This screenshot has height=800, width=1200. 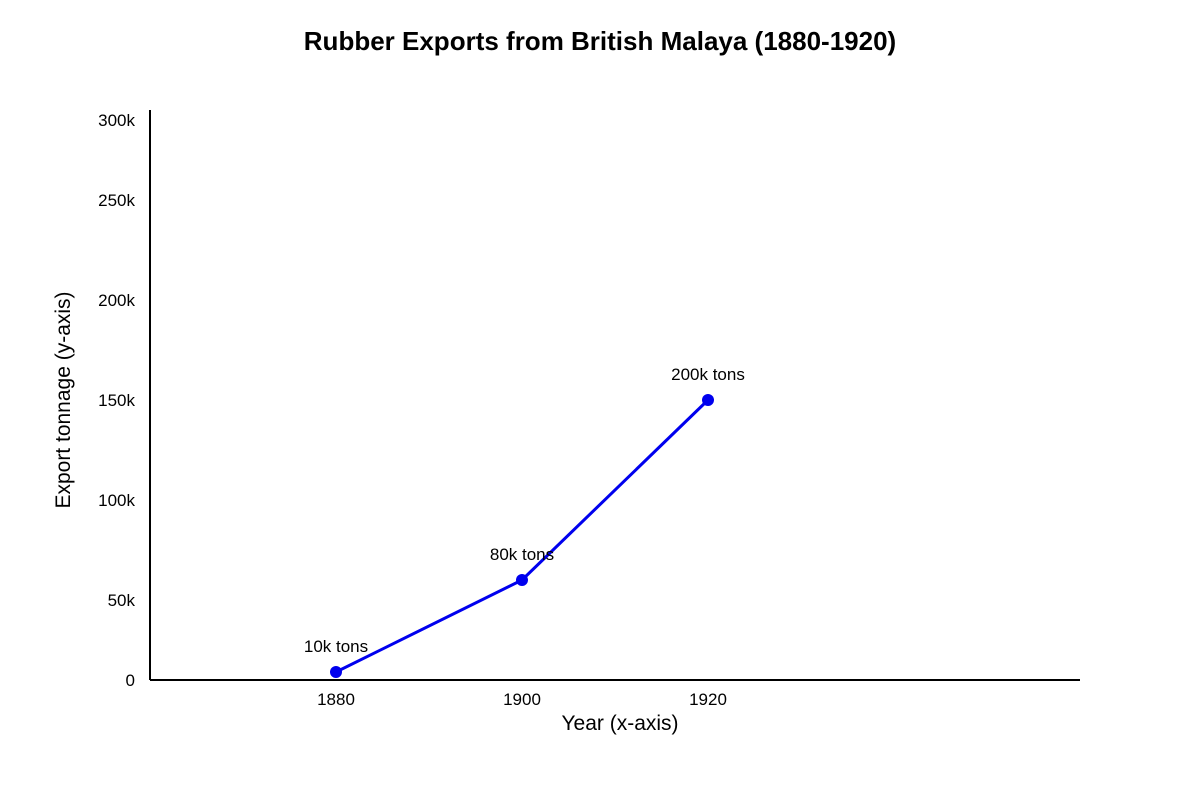 What do you see at coordinates (619, 723) in the screenshot?
I see `x-axis-label: Year (x-axis)` at bounding box center [619, 723].